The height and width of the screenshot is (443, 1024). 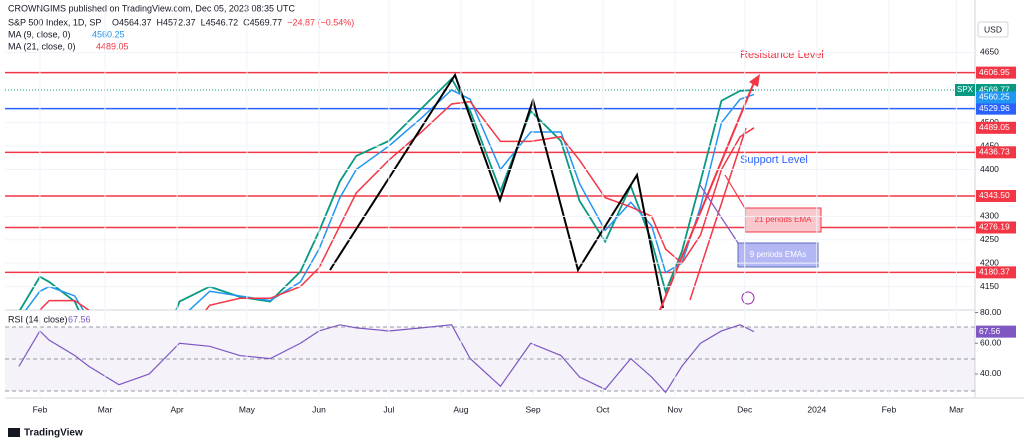 I want to click on annotation: Resistance Level, so click(x=782, y=55).